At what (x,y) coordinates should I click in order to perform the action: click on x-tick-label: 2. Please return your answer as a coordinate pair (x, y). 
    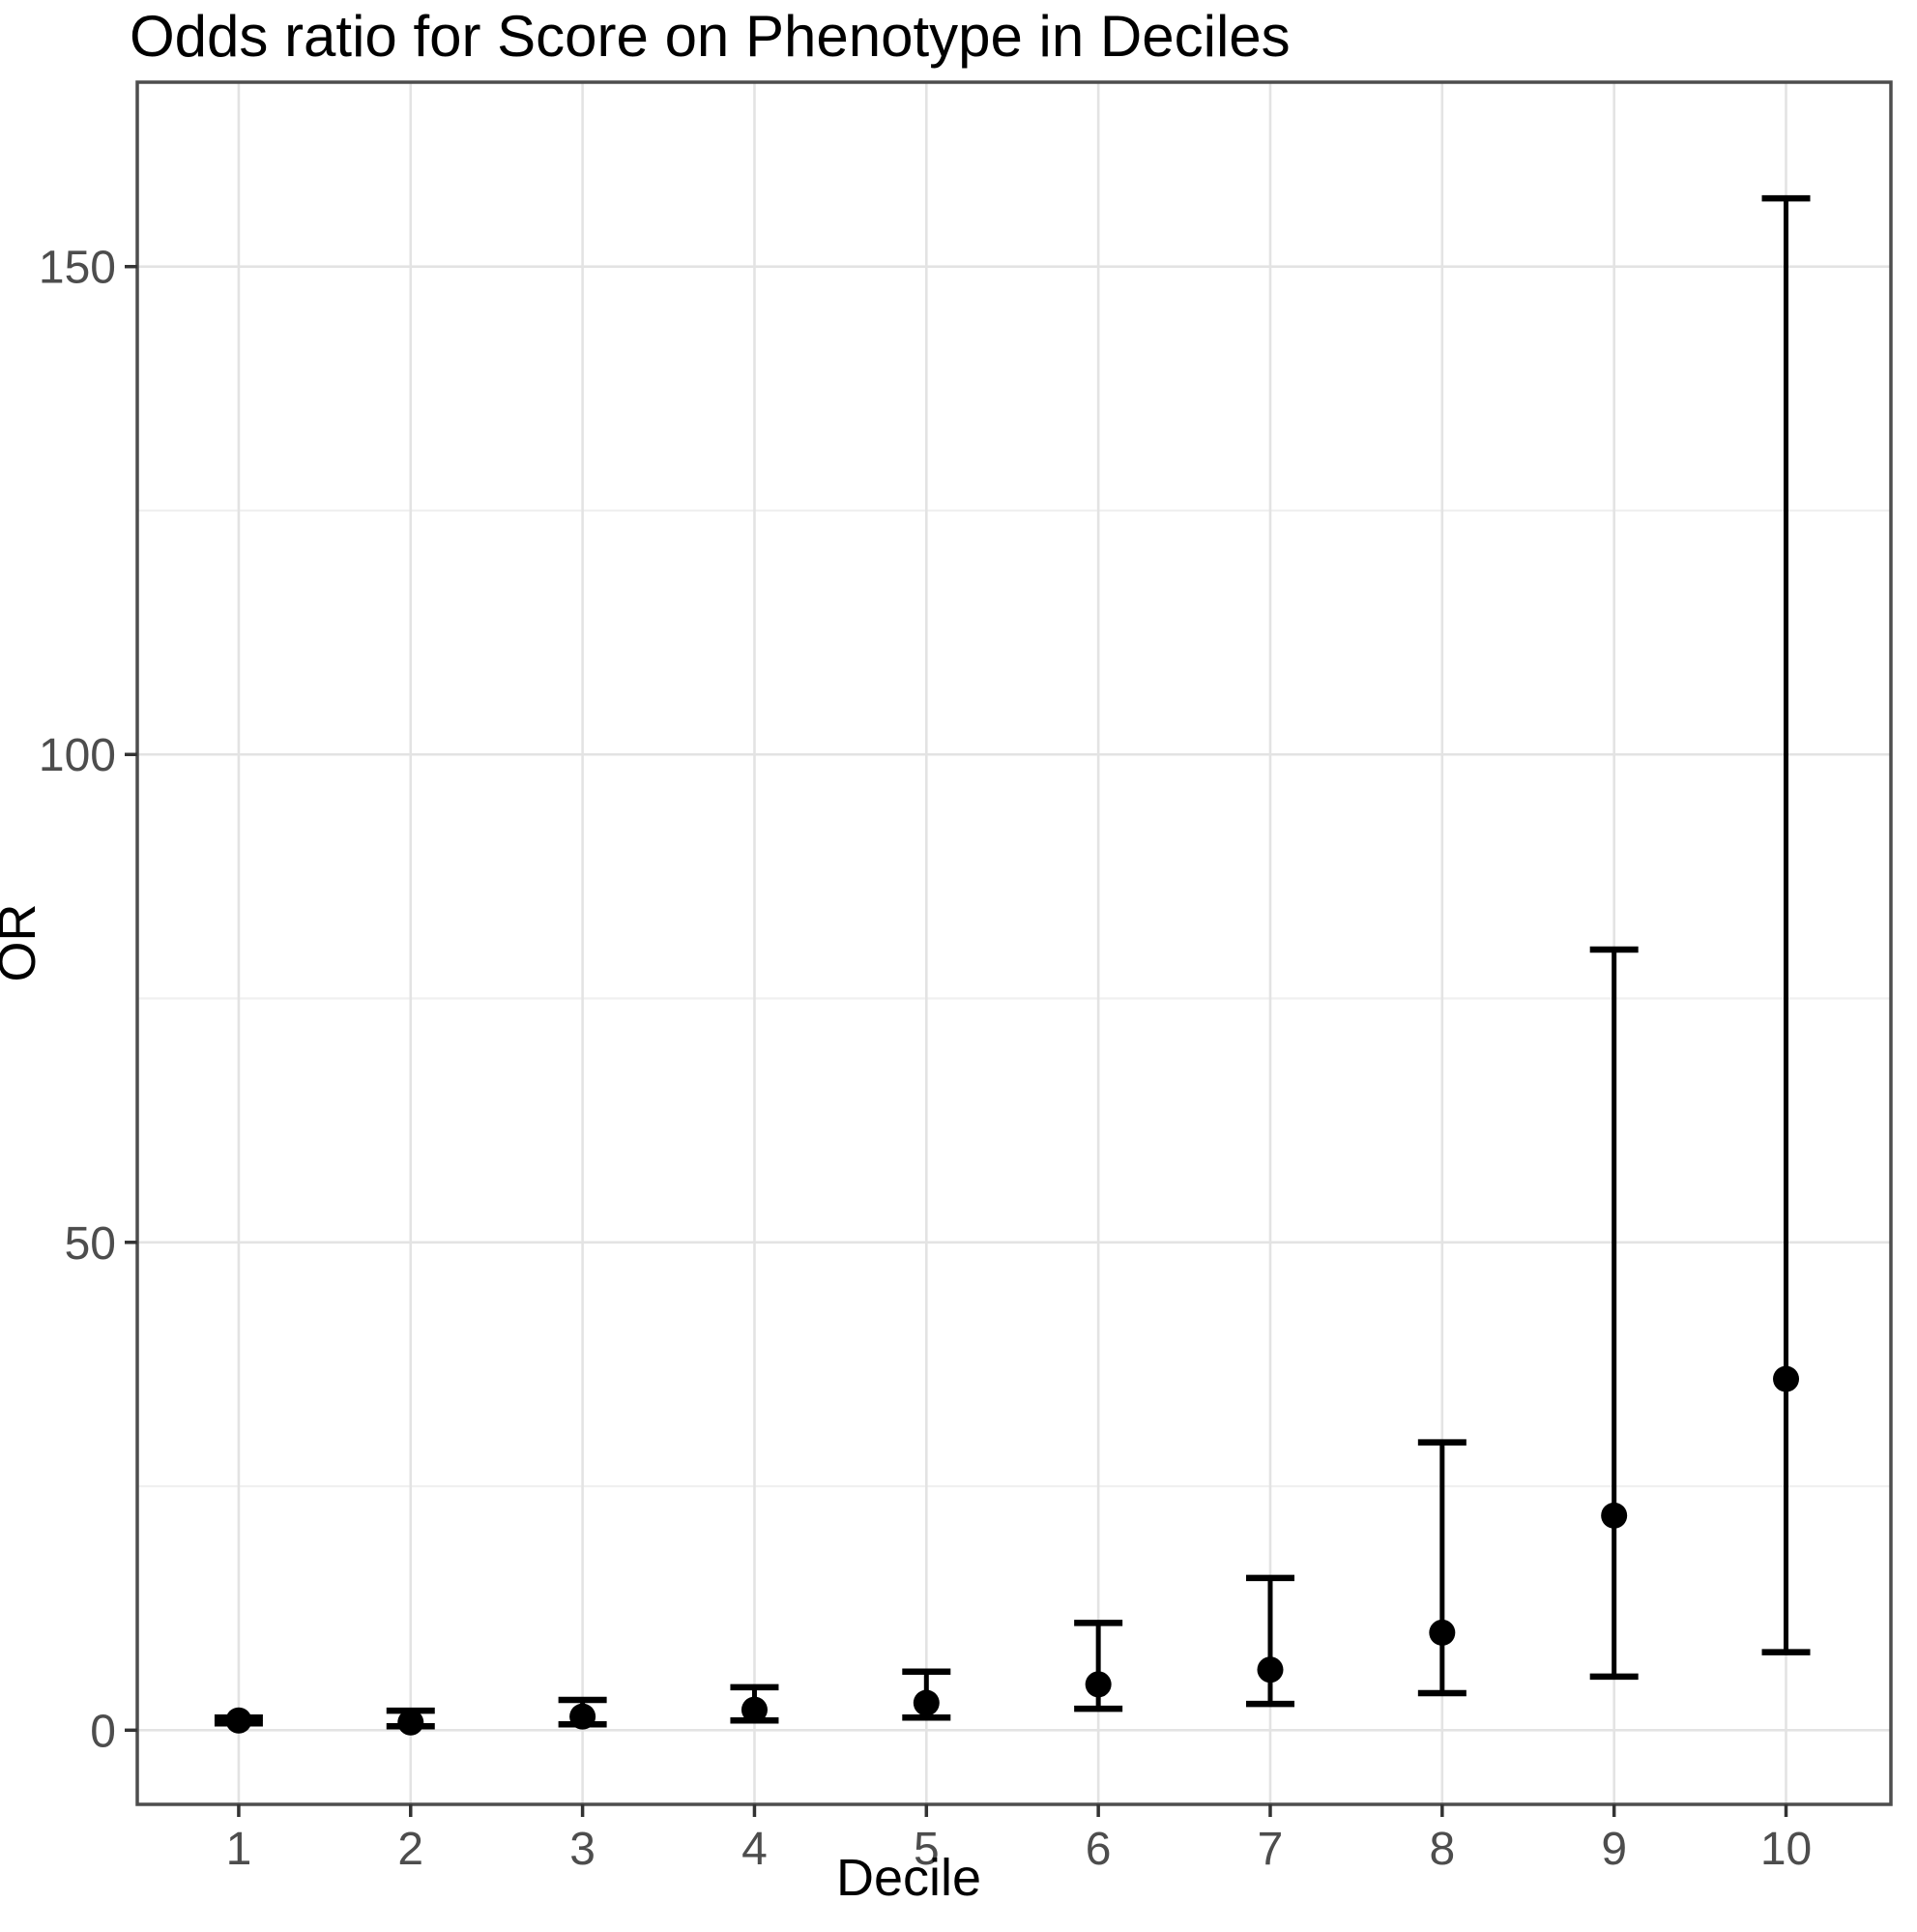
    Looking at the image, I should click on (410, 1849).